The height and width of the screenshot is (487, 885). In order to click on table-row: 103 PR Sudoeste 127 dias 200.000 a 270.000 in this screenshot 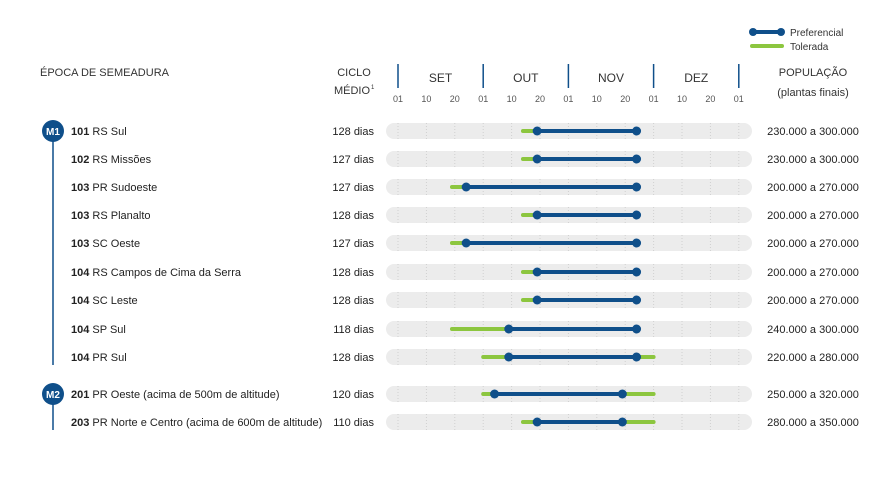, I will do `click(465, 187)`.